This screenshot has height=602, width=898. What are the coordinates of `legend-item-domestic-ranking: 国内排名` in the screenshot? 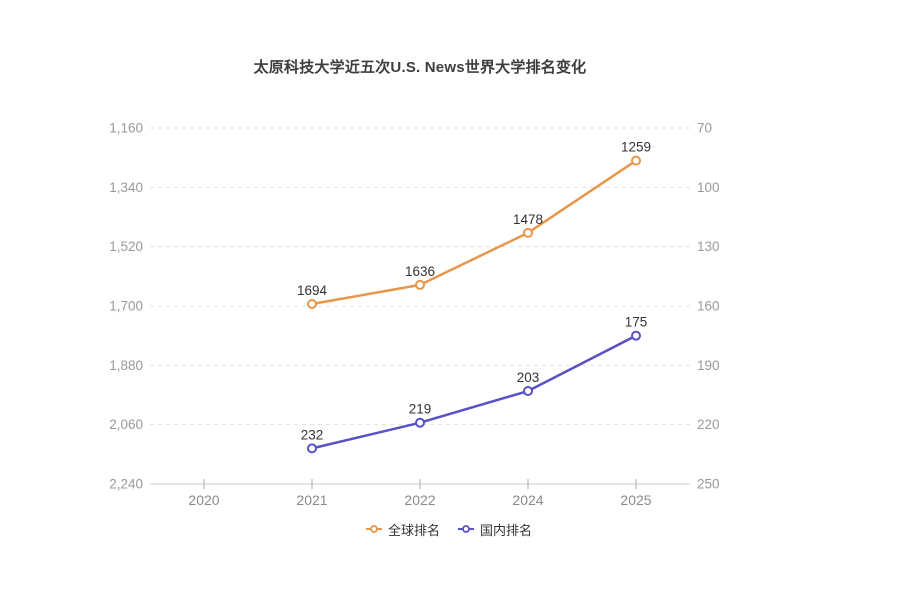 It's located at (495, 529).